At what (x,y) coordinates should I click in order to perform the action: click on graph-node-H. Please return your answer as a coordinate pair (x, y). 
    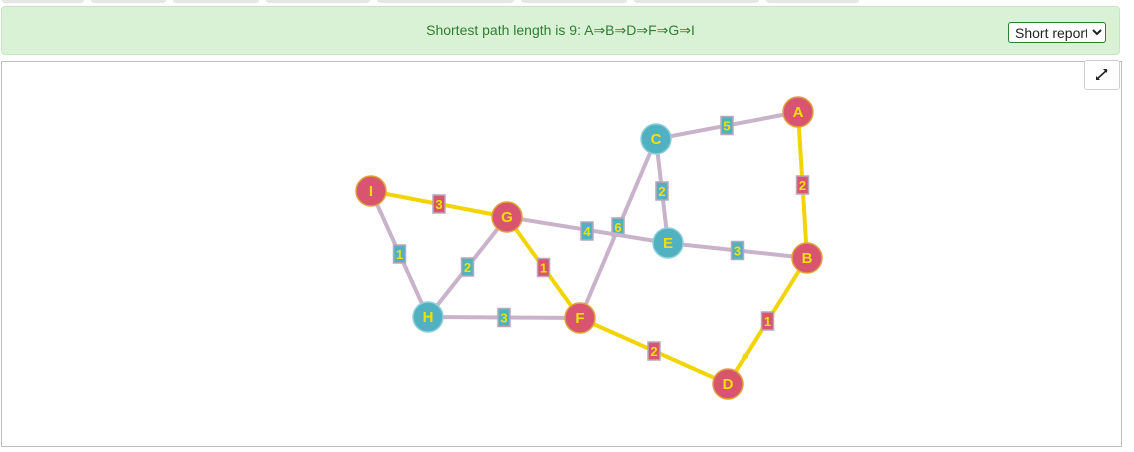
    Looking at the image, I should click on (428, 317).